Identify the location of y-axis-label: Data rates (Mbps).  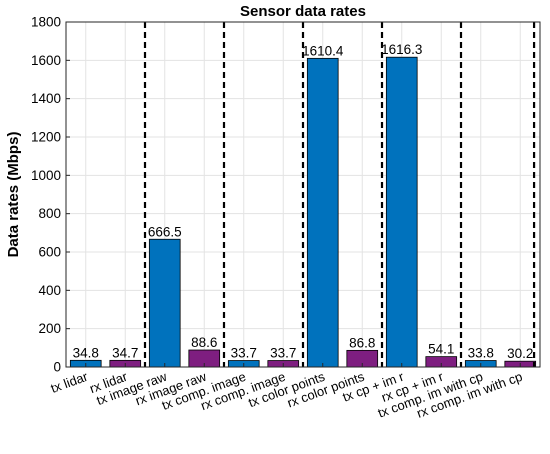
(13, 195).